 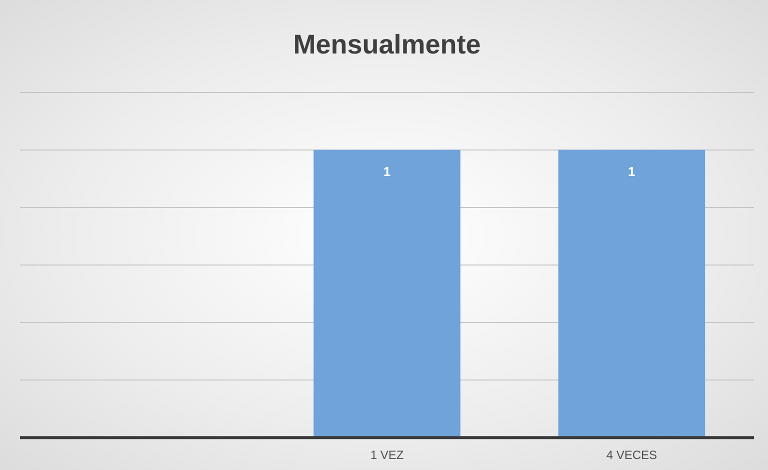 I want to click on x-tick-label: 1 VEZ, so click(x=387, y=455).